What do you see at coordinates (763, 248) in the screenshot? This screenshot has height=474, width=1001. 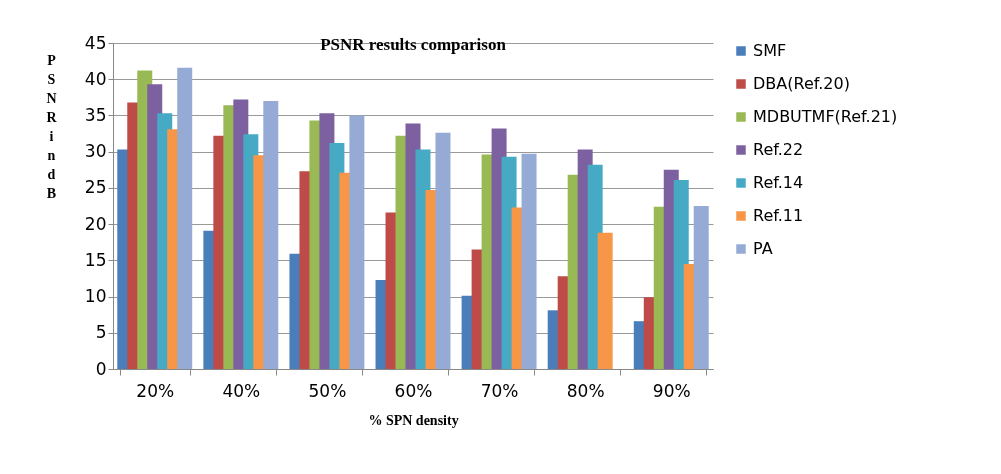 I see `legend-label: PA` at bounding box center [763, 248].